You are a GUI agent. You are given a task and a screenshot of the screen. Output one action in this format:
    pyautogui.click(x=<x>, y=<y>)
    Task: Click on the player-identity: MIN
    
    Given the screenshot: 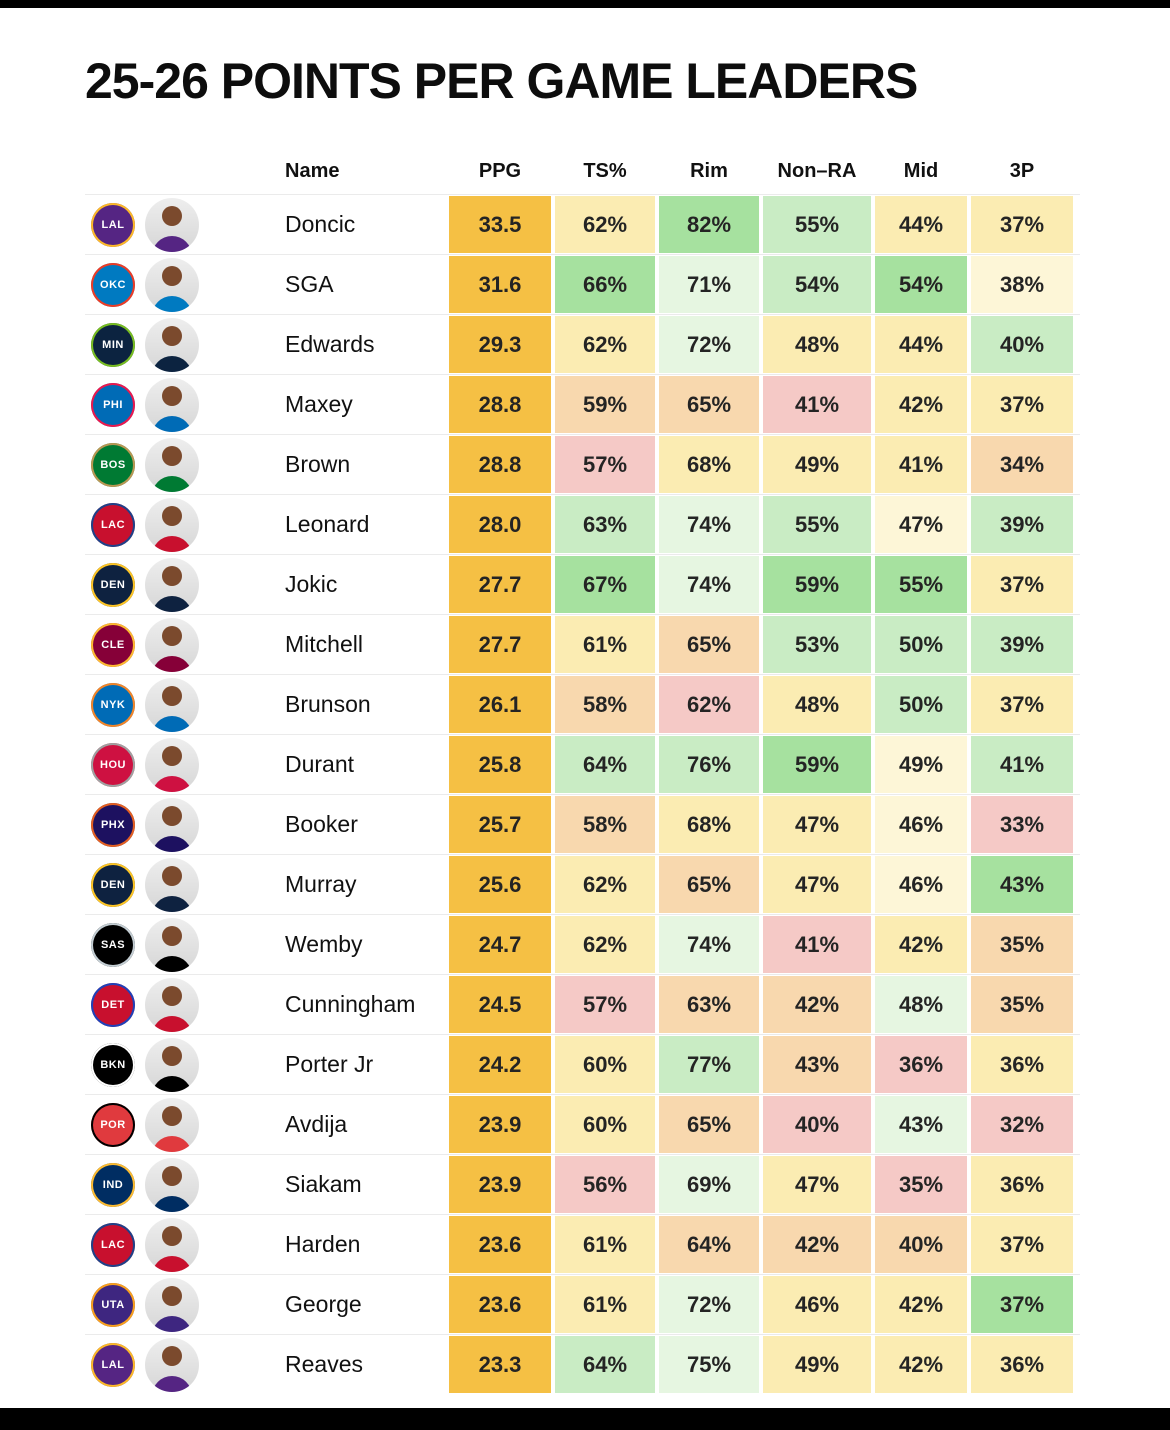 What is the action you would take?
    pyautogui.click(x=170, y=344)
    